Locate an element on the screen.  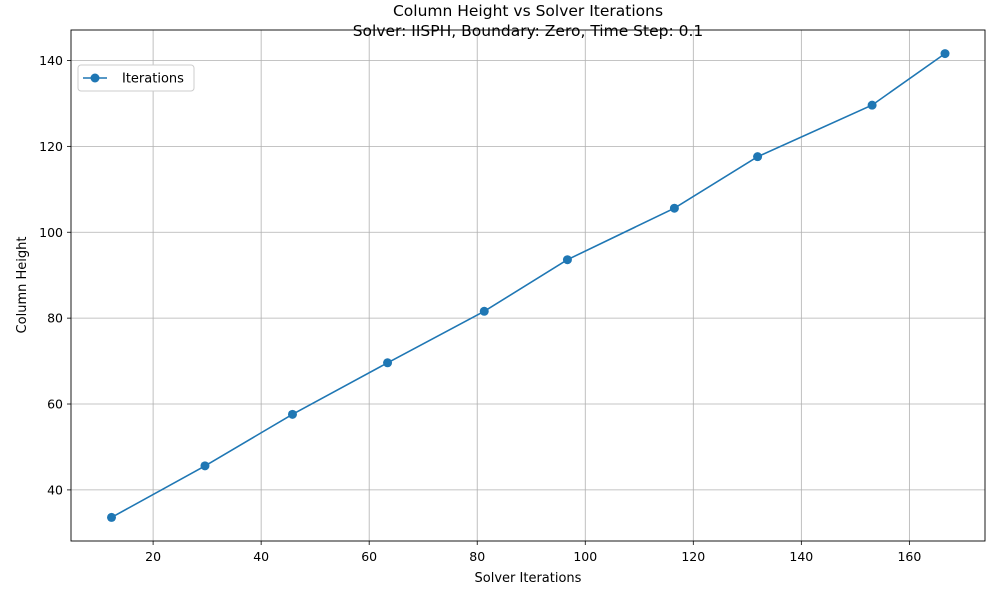
y-tick-label: 80 is located at coordinates (55, 318).